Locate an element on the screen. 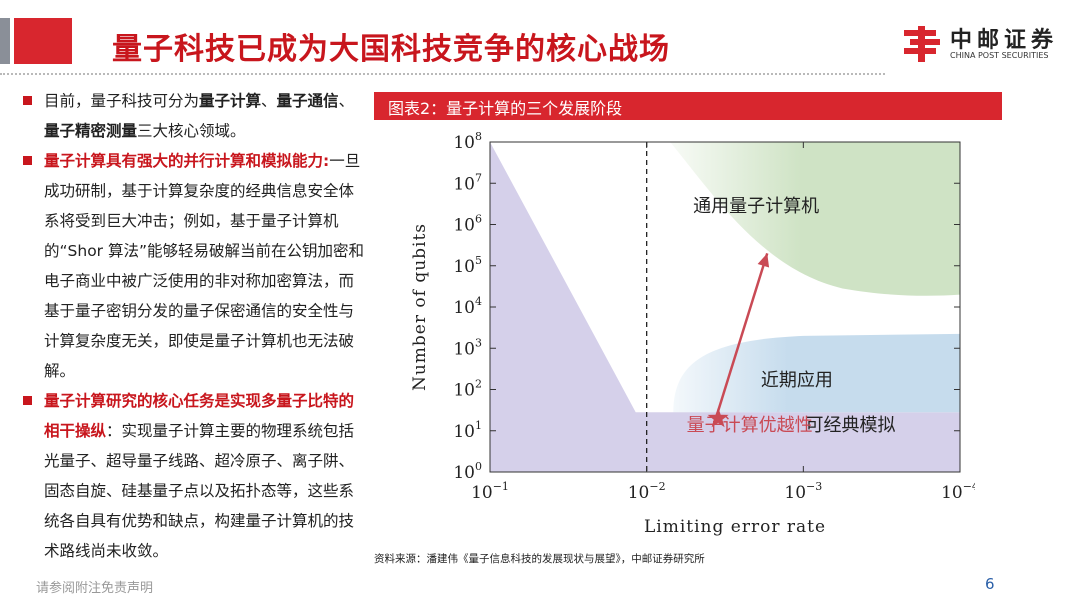 The width and height of the screenshot is (1080, 608). figure-header: 图表2：量子计算的三个发展阶段 is located at coordinates (688, 106).